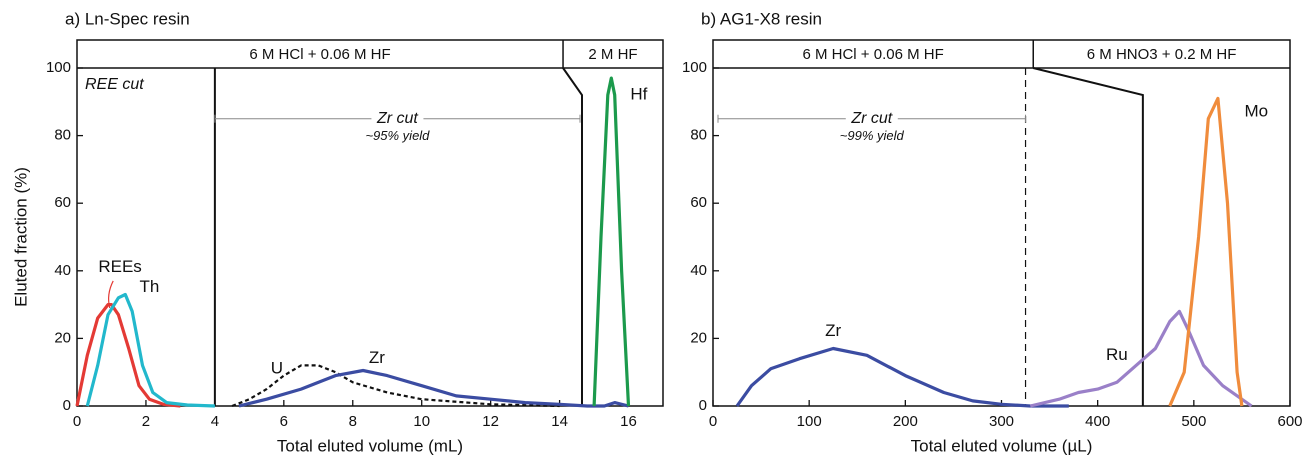  Describe the element at coordinates (111, 294) in the screenshot. I see `leader-line` at that location.